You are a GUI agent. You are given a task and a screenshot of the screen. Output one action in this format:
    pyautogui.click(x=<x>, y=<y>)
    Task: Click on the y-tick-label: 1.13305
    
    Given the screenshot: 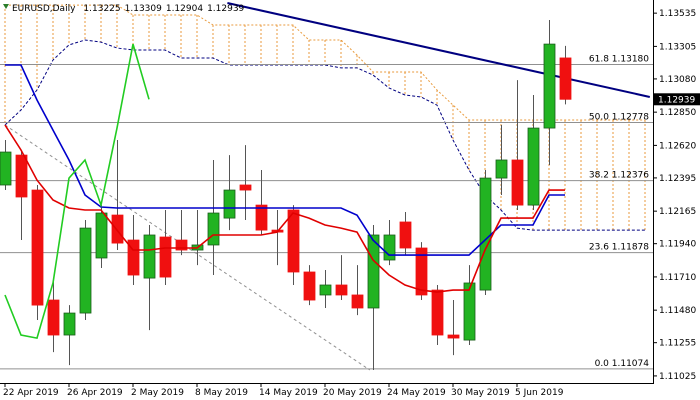 What is the action you would take?
    pyautogui.click(x=677, y=47)
    